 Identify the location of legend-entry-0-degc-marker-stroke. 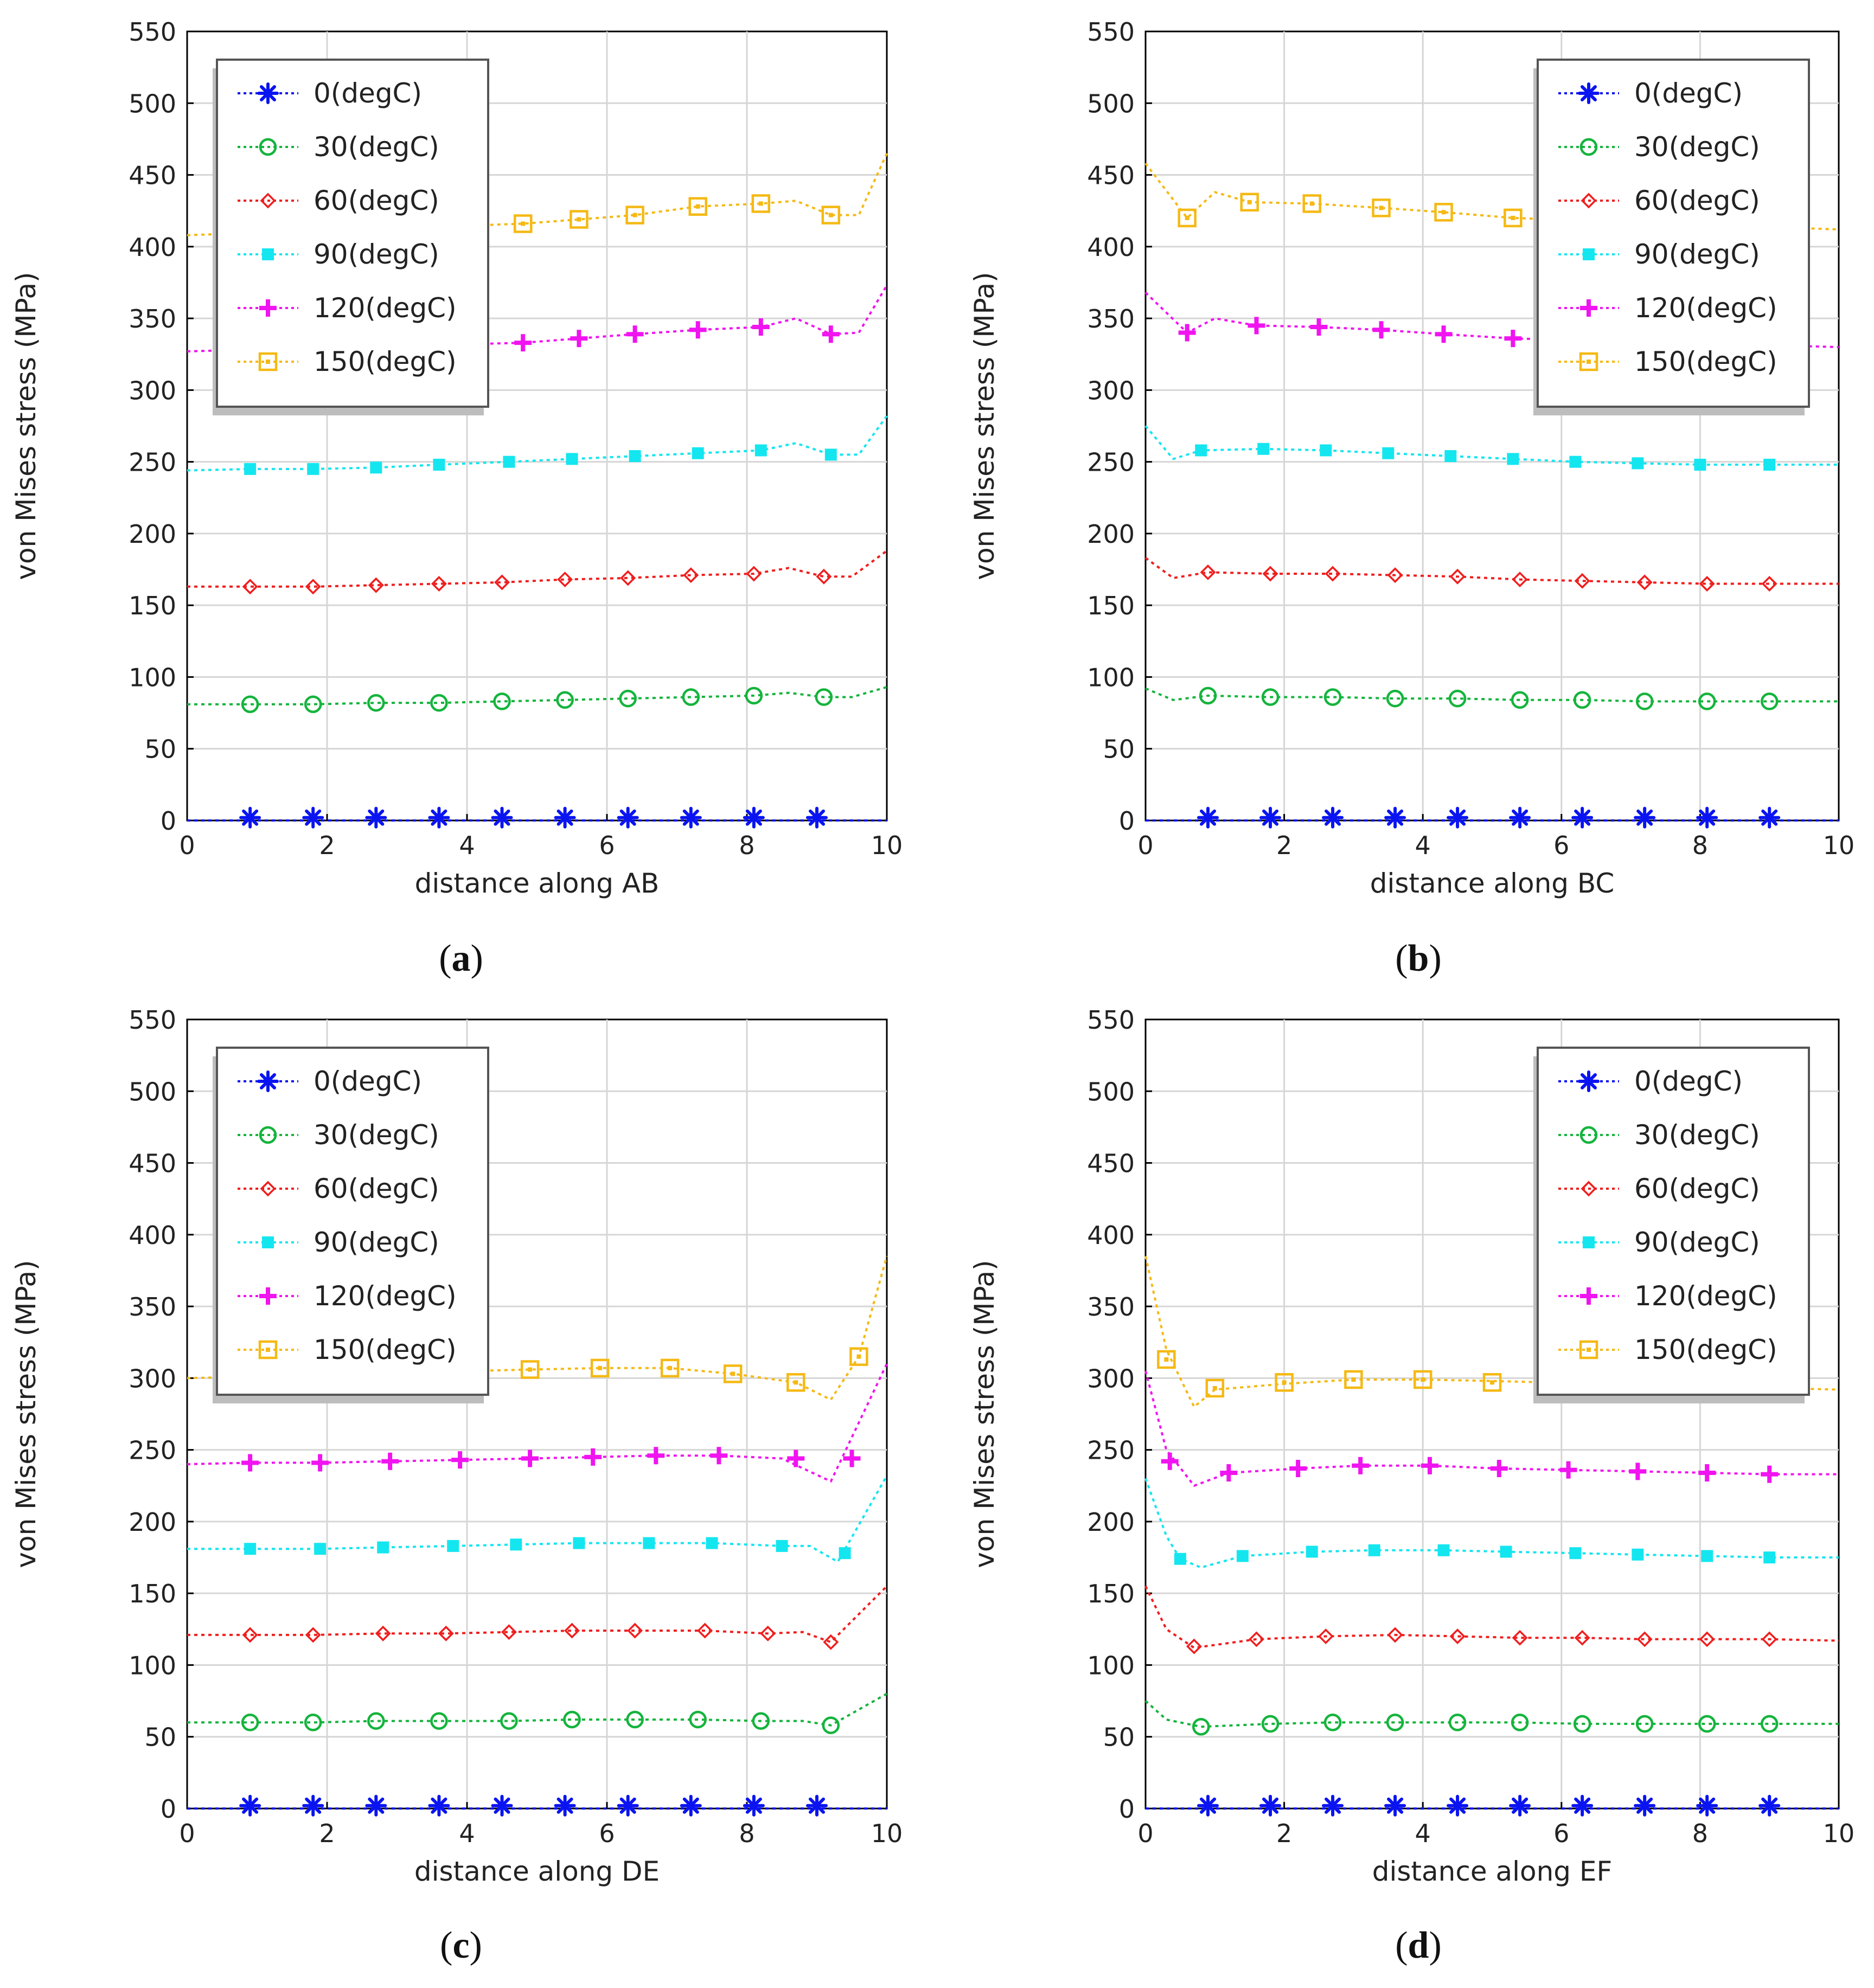
(1589, 93).